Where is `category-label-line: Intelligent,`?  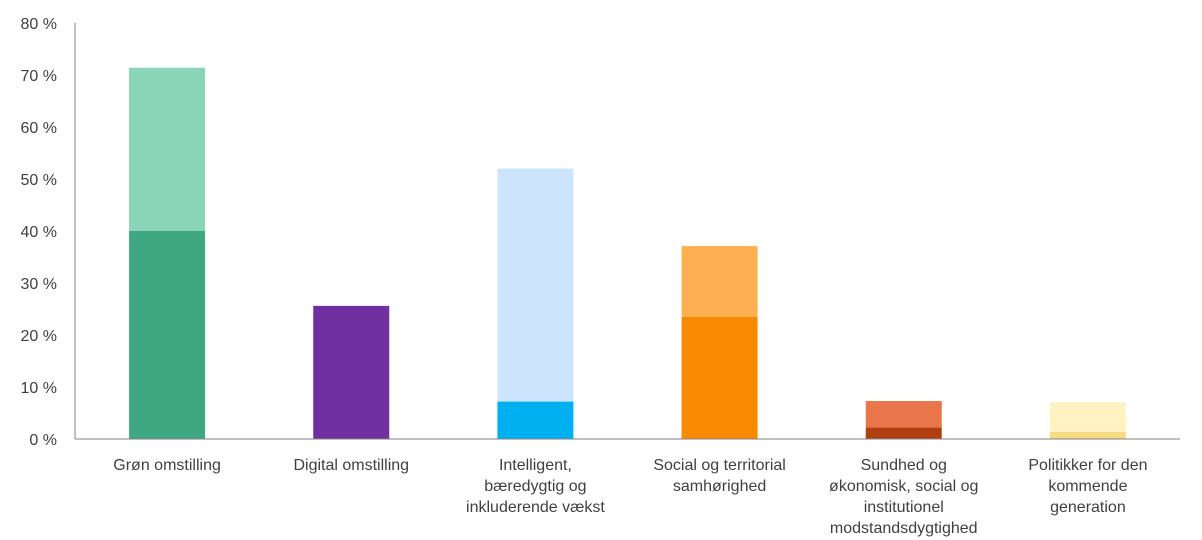
category-label-line: Intelligent, is located at coordinates (535, 465).